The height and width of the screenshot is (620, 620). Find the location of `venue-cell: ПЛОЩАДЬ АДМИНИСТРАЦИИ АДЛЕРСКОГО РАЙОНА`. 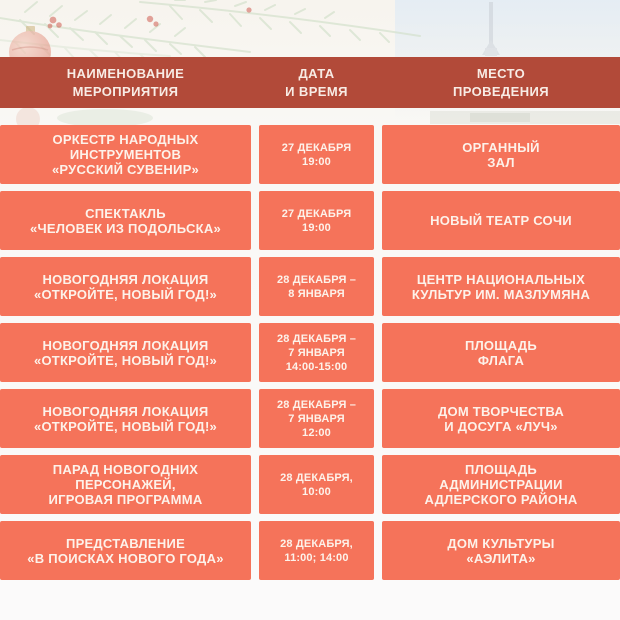

venue-cell: ПЛОЩАДЬ АДМИНИСТРАЦИИ АДЛЕРСКОГО РАЙОНА is located at coordinates (501, 484).